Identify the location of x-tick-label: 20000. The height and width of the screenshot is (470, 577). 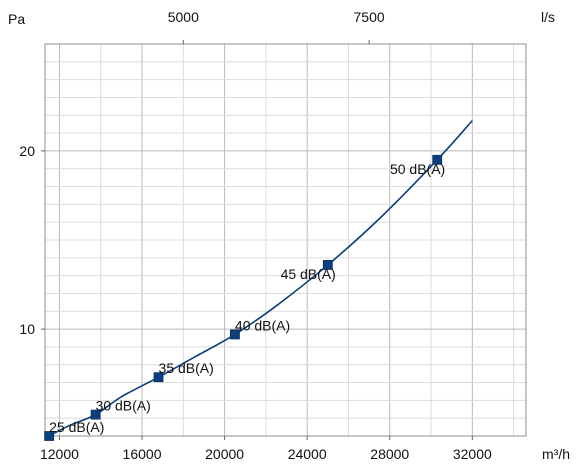
(224, 454).